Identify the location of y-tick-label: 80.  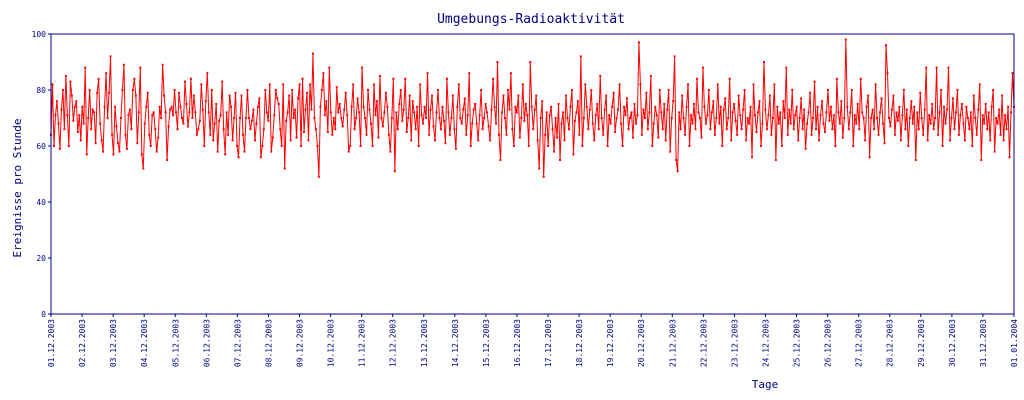
(41, 90).